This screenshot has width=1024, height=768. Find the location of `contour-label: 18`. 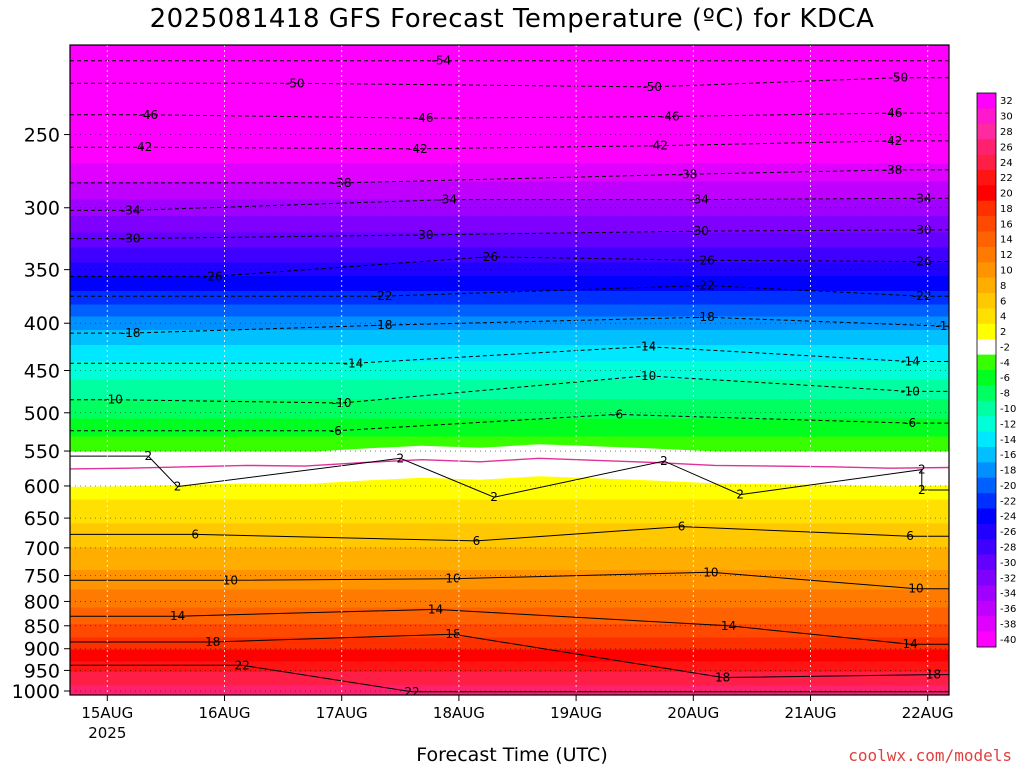

contour-label: 18 is located at coordinates (933, 675).